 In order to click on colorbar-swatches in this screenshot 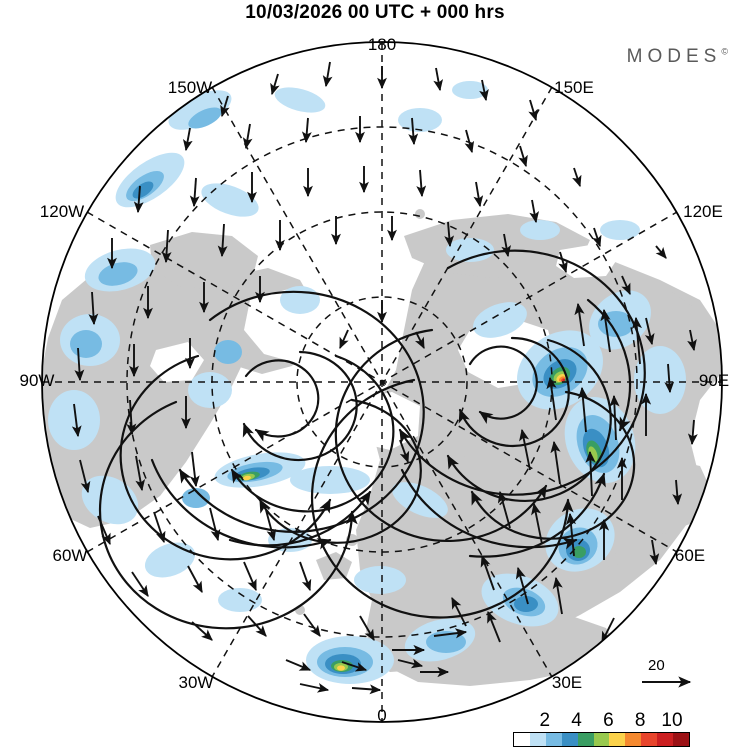, I will do `click(601, 739)`.